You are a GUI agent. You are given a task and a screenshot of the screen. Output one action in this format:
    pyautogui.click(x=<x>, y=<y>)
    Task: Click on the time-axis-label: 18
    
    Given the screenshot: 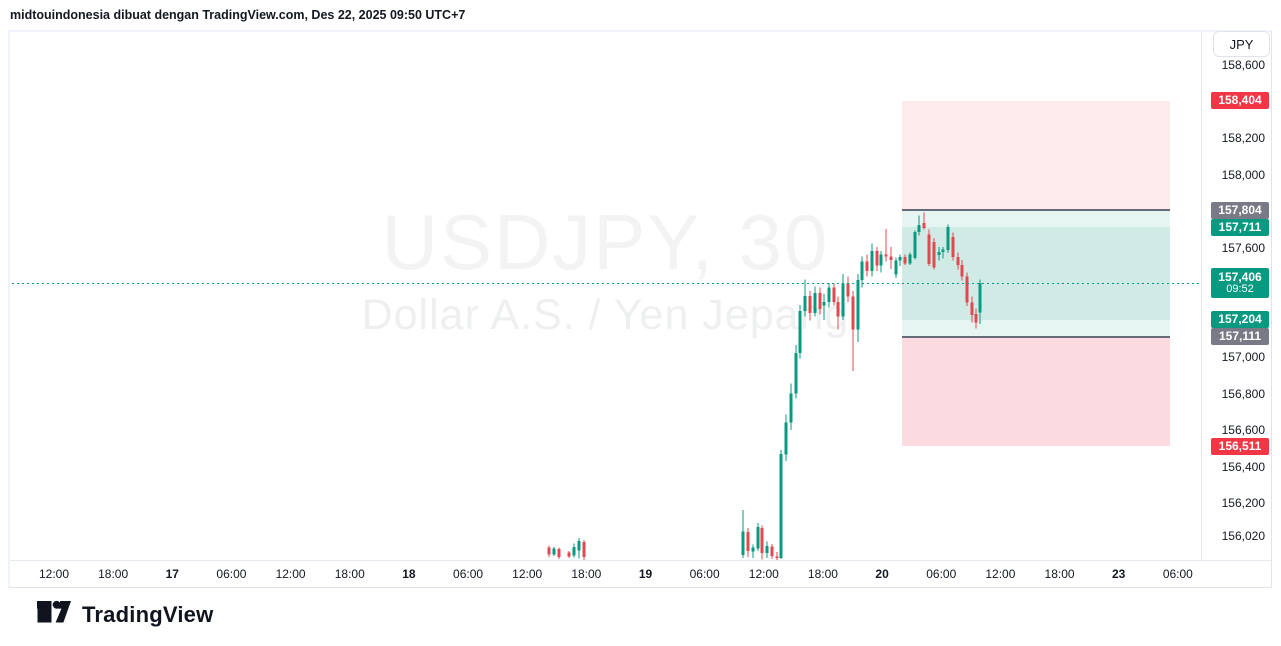 What is the action you would take?
    pyautogui.click(x=409, y=574)
    